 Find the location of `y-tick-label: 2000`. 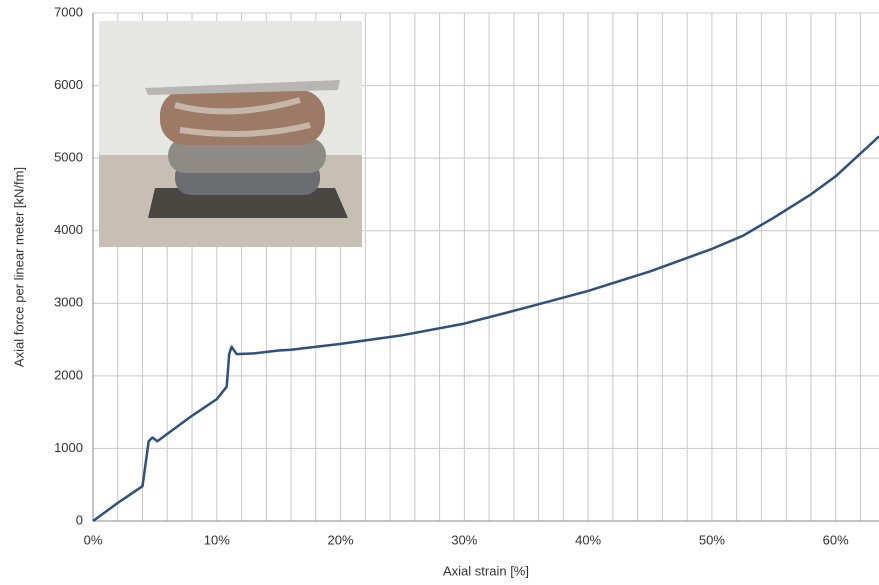

y-tick-label: 2000 is located at coordinates (68, 374).